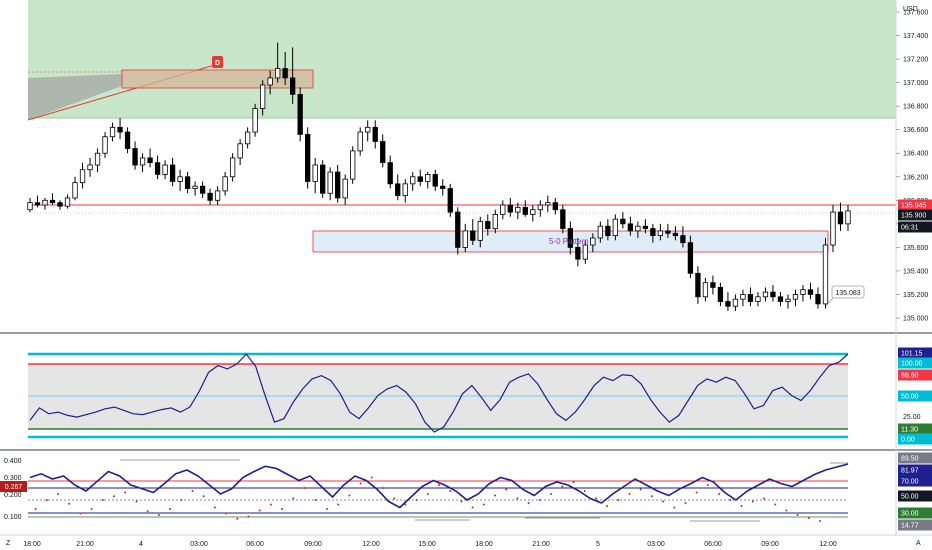 This screenshot has height=550, width=932. I want to click on osc-badge-label: 88.60, so click(910, 376).